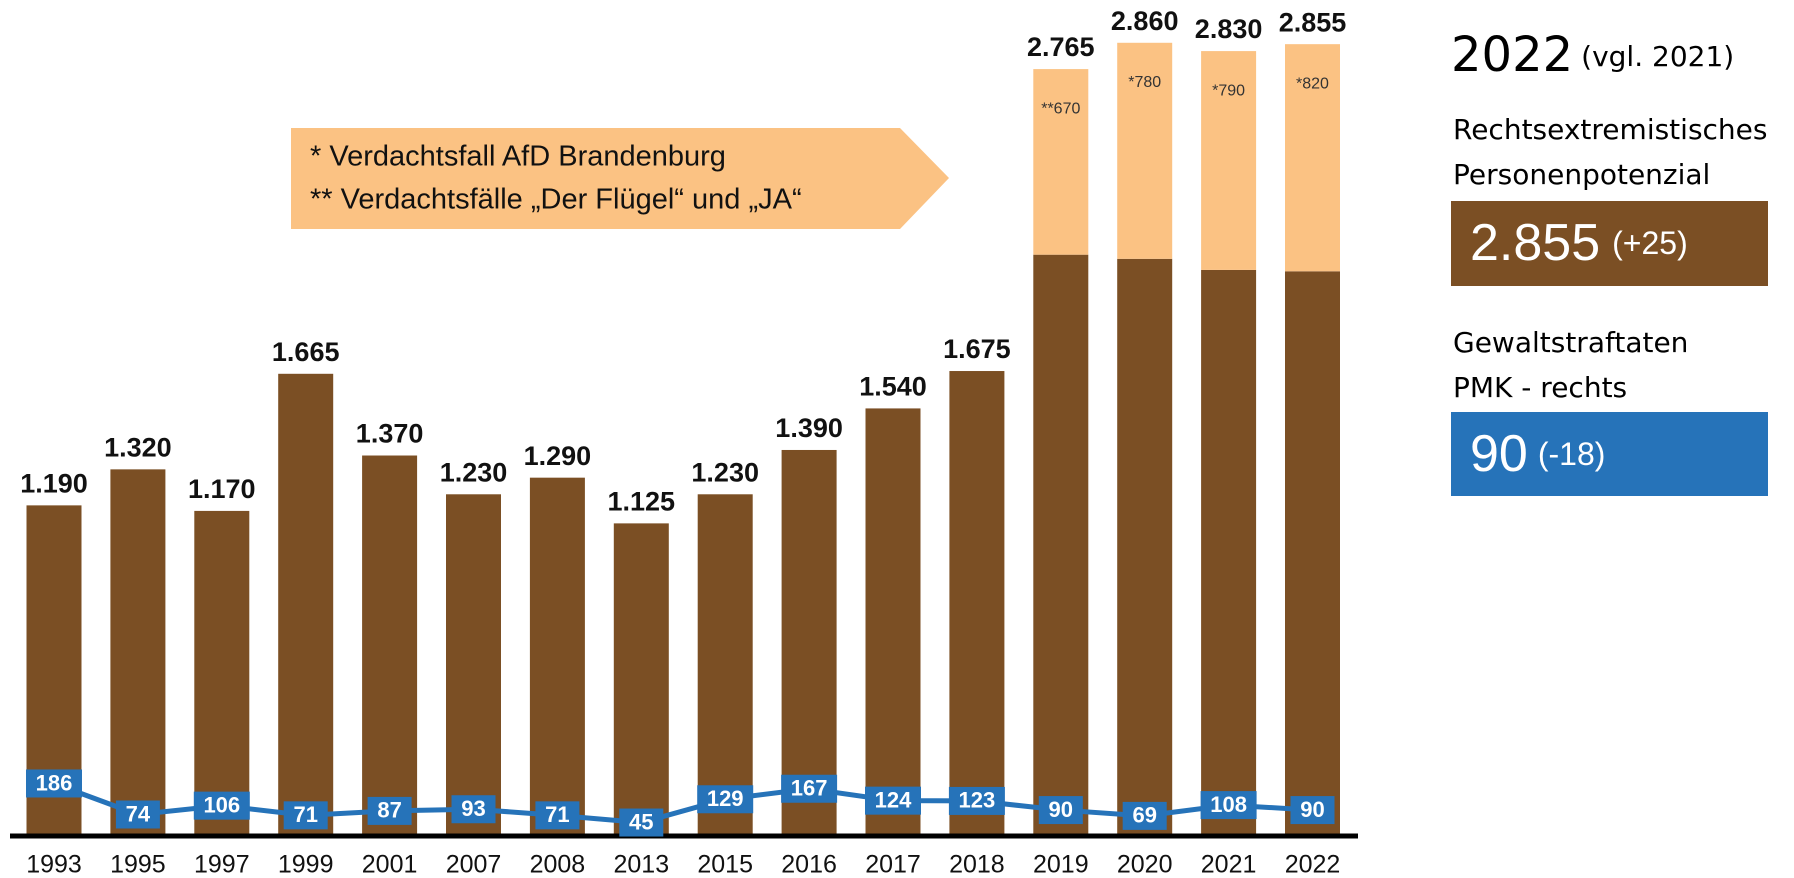  What do you see at coordinates (518, 157) in the screenshot?
I see `annotation: * Verdachtsfall AfD Brandenburg` at bounding box center [518, 157].